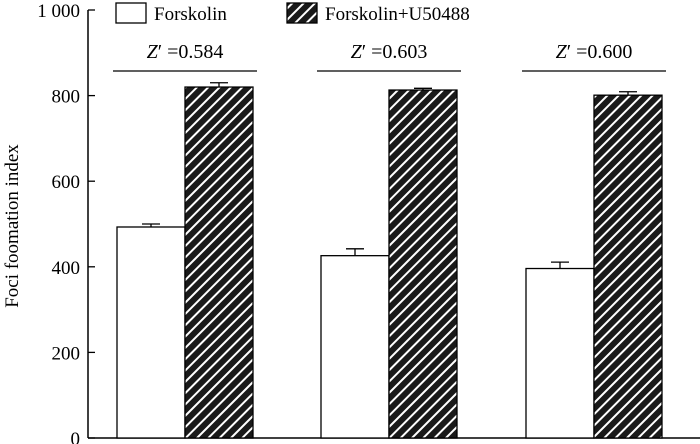 The image size is (700, 444). Describe the element at coordinates (397, 14) in the screenshot. I see `legend-label-forskolin-u50488: Forskolin+U50488` at that location.